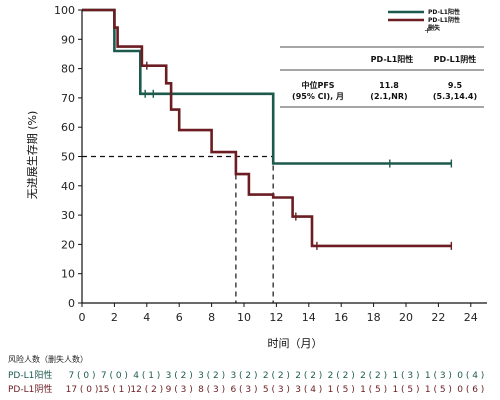 Image resolution: width=500 pixels, height=400 pixels. I want to click on summary-neg-ci: (5.3,14.4), so click(455, 96).